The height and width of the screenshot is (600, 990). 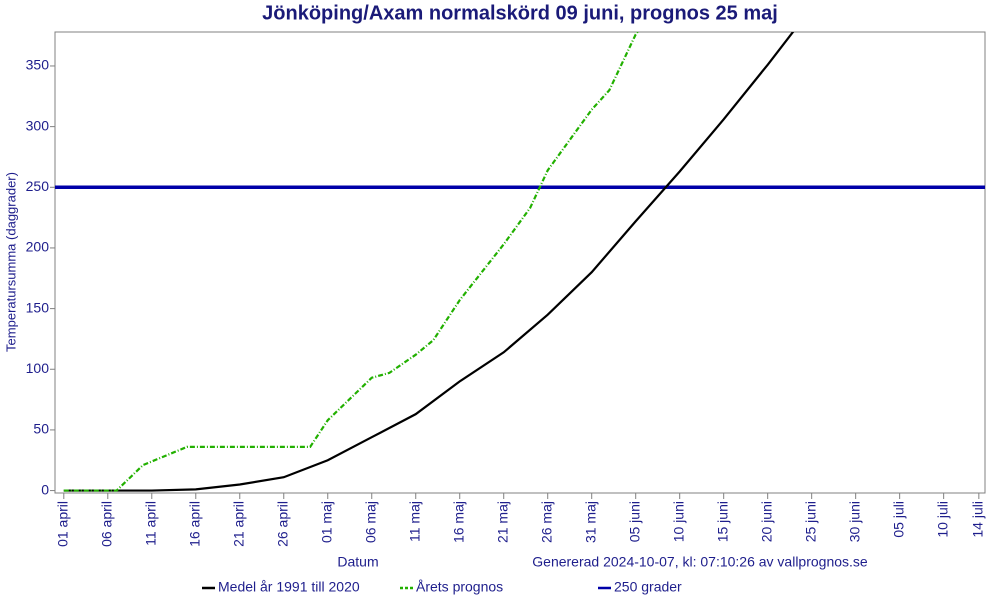 What do you see at coordinates (370, 522) in the screenshot?
I see `x-tick-label: 06 maj` at bounding box center [370, 522].